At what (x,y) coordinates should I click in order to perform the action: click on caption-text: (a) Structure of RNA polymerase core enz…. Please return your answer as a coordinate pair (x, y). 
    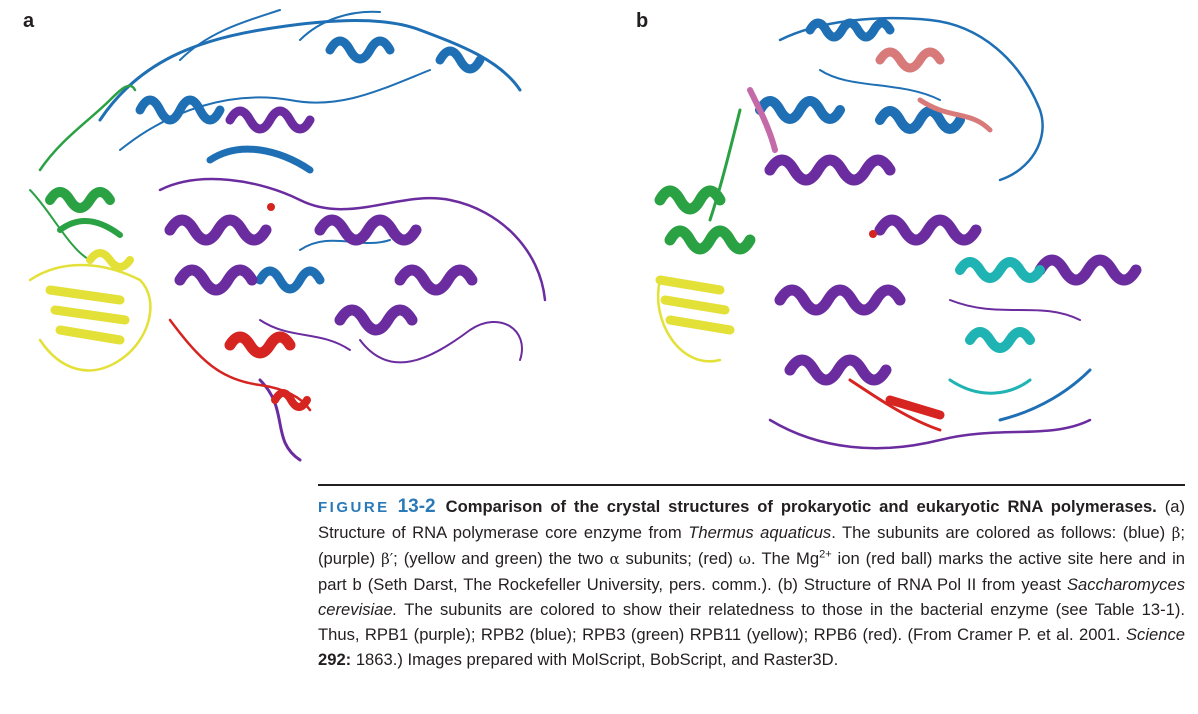
    Looking at the image, I should click on (751, 519).